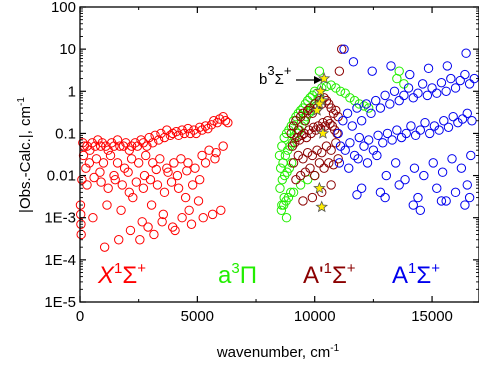  I want to click on series-label-x1sigma: X1Σ+, so click(121, 274).